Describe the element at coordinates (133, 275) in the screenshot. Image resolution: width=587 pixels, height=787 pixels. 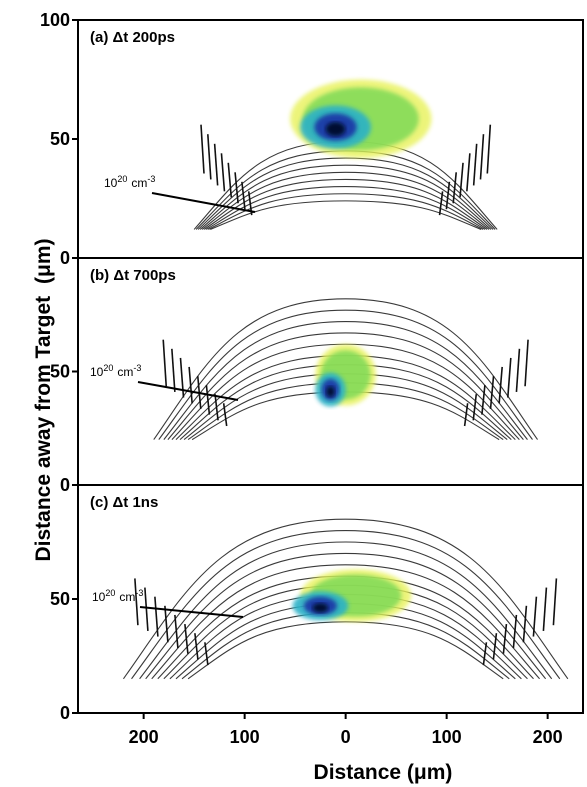
I see `panel-title: (b) Δt 700ps` at that location.